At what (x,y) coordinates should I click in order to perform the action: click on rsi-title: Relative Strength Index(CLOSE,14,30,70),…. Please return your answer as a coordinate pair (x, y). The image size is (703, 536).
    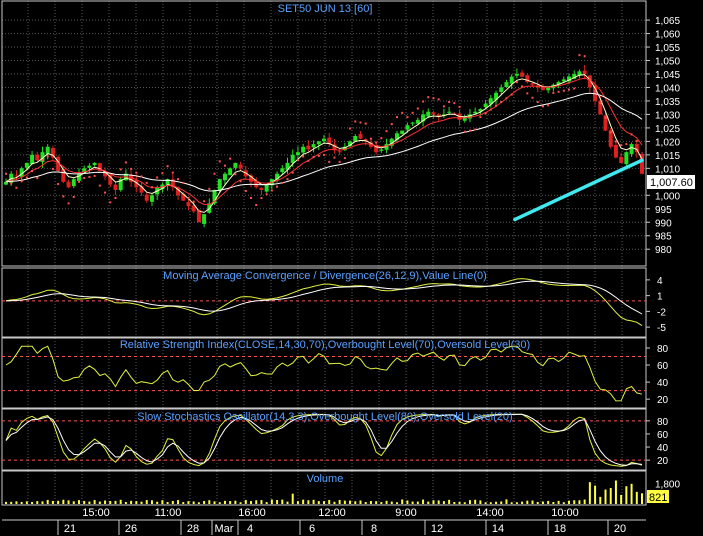
    Looking at the image, I should click on (325, 345).